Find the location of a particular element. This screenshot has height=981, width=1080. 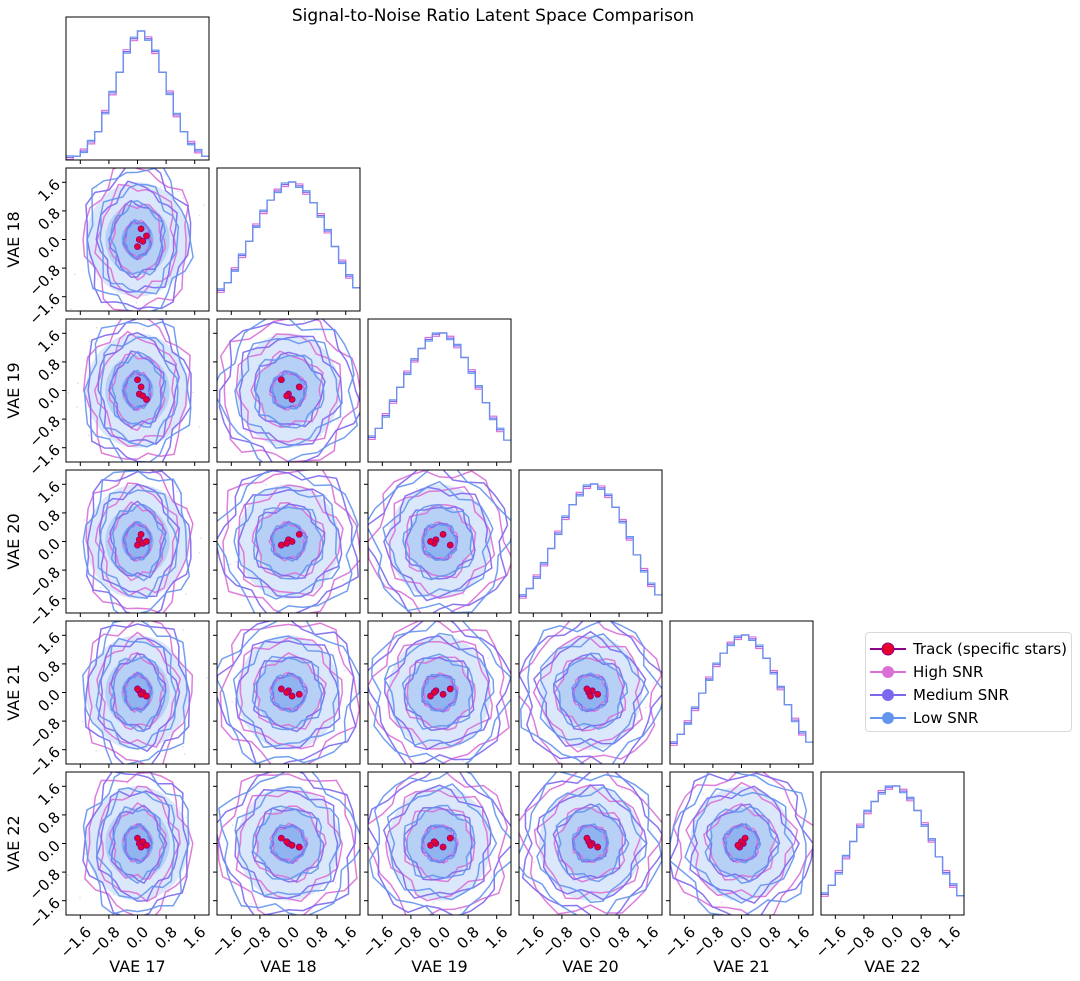

x-tick-label: 0.8 is located at coordinates (166, 938).